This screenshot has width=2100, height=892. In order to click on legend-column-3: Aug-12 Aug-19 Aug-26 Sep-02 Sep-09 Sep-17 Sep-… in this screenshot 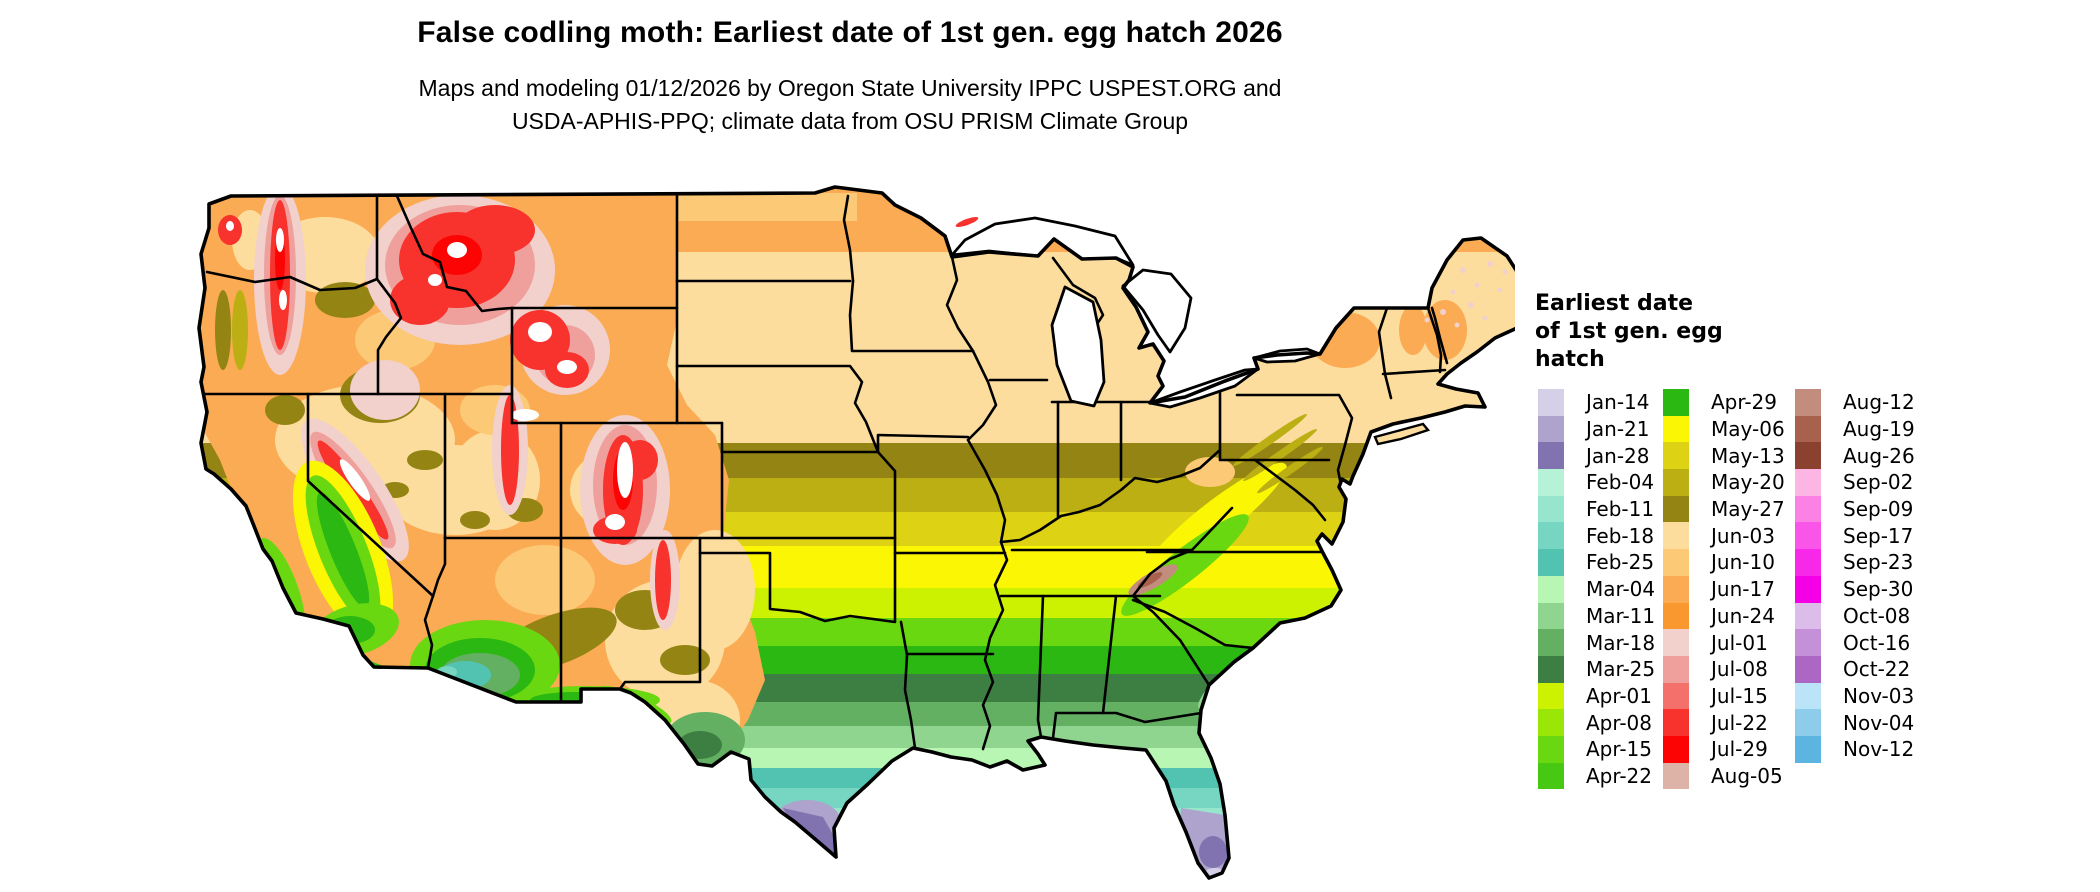, I will do `click(1855, 576)`.